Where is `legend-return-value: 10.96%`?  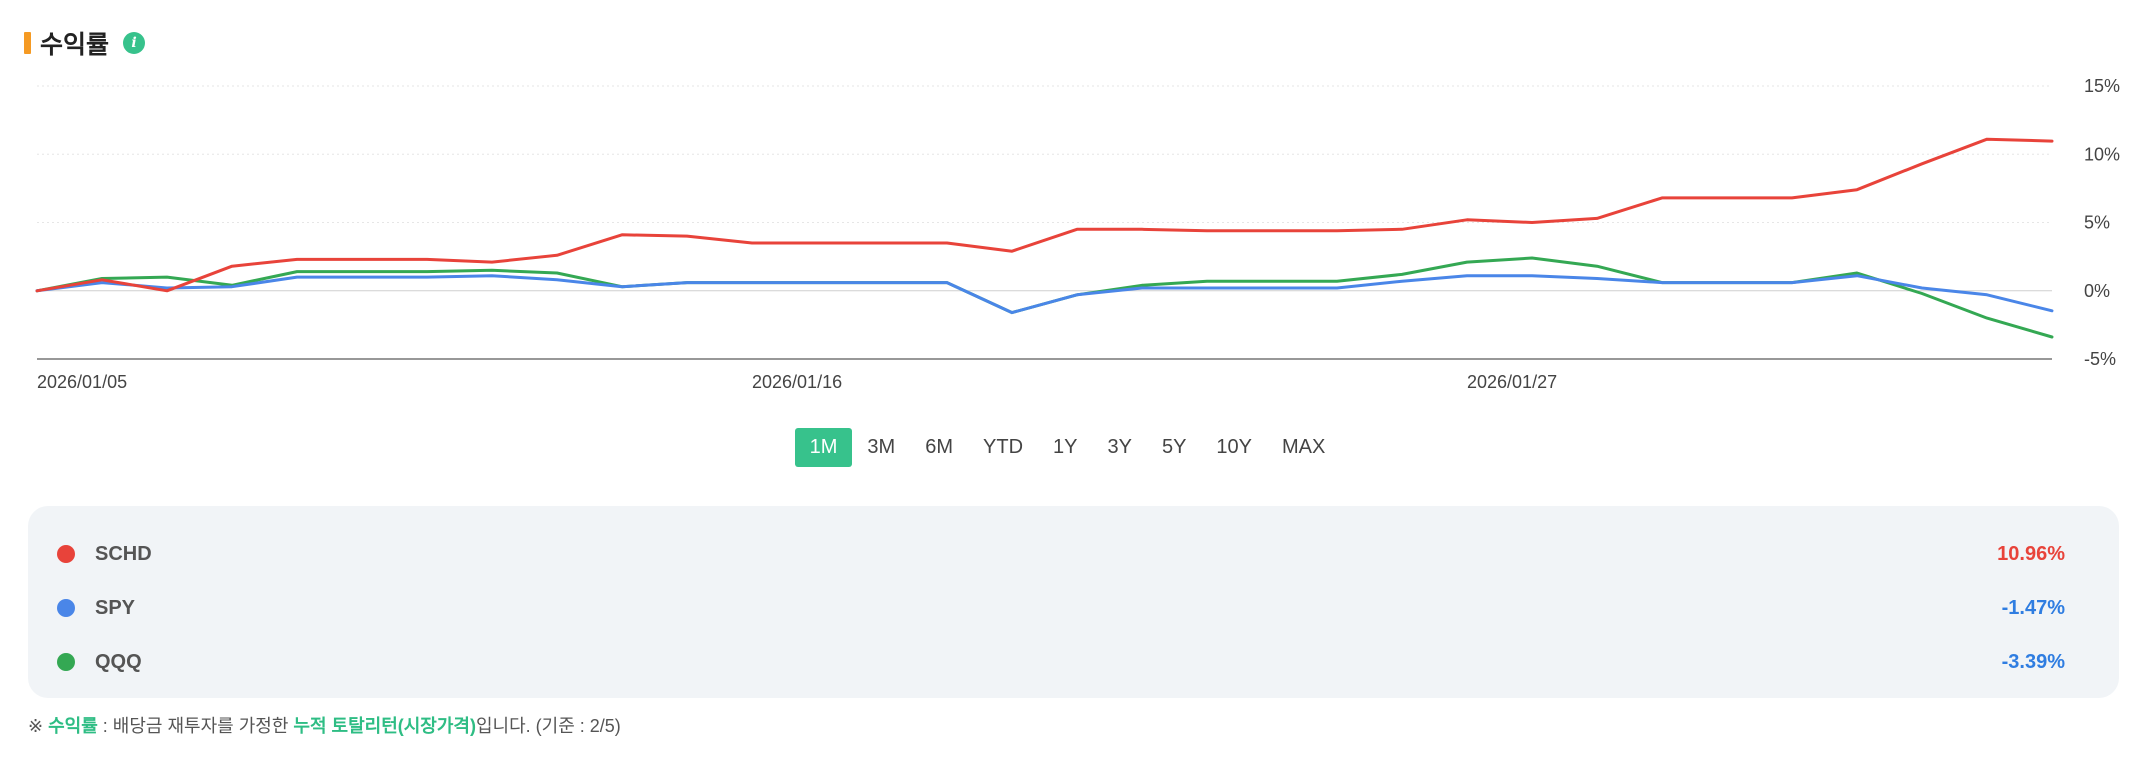
legend-return-value: 10.96% is located at coordinates (2031, 553).